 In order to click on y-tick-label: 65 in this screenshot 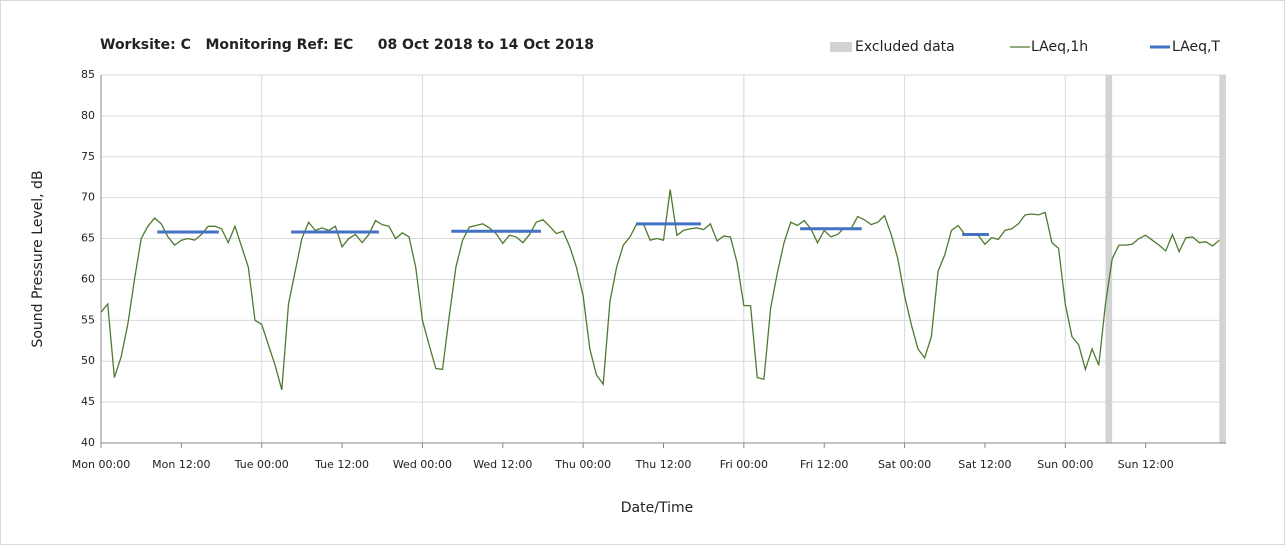, I will do `click(88, 238)`.